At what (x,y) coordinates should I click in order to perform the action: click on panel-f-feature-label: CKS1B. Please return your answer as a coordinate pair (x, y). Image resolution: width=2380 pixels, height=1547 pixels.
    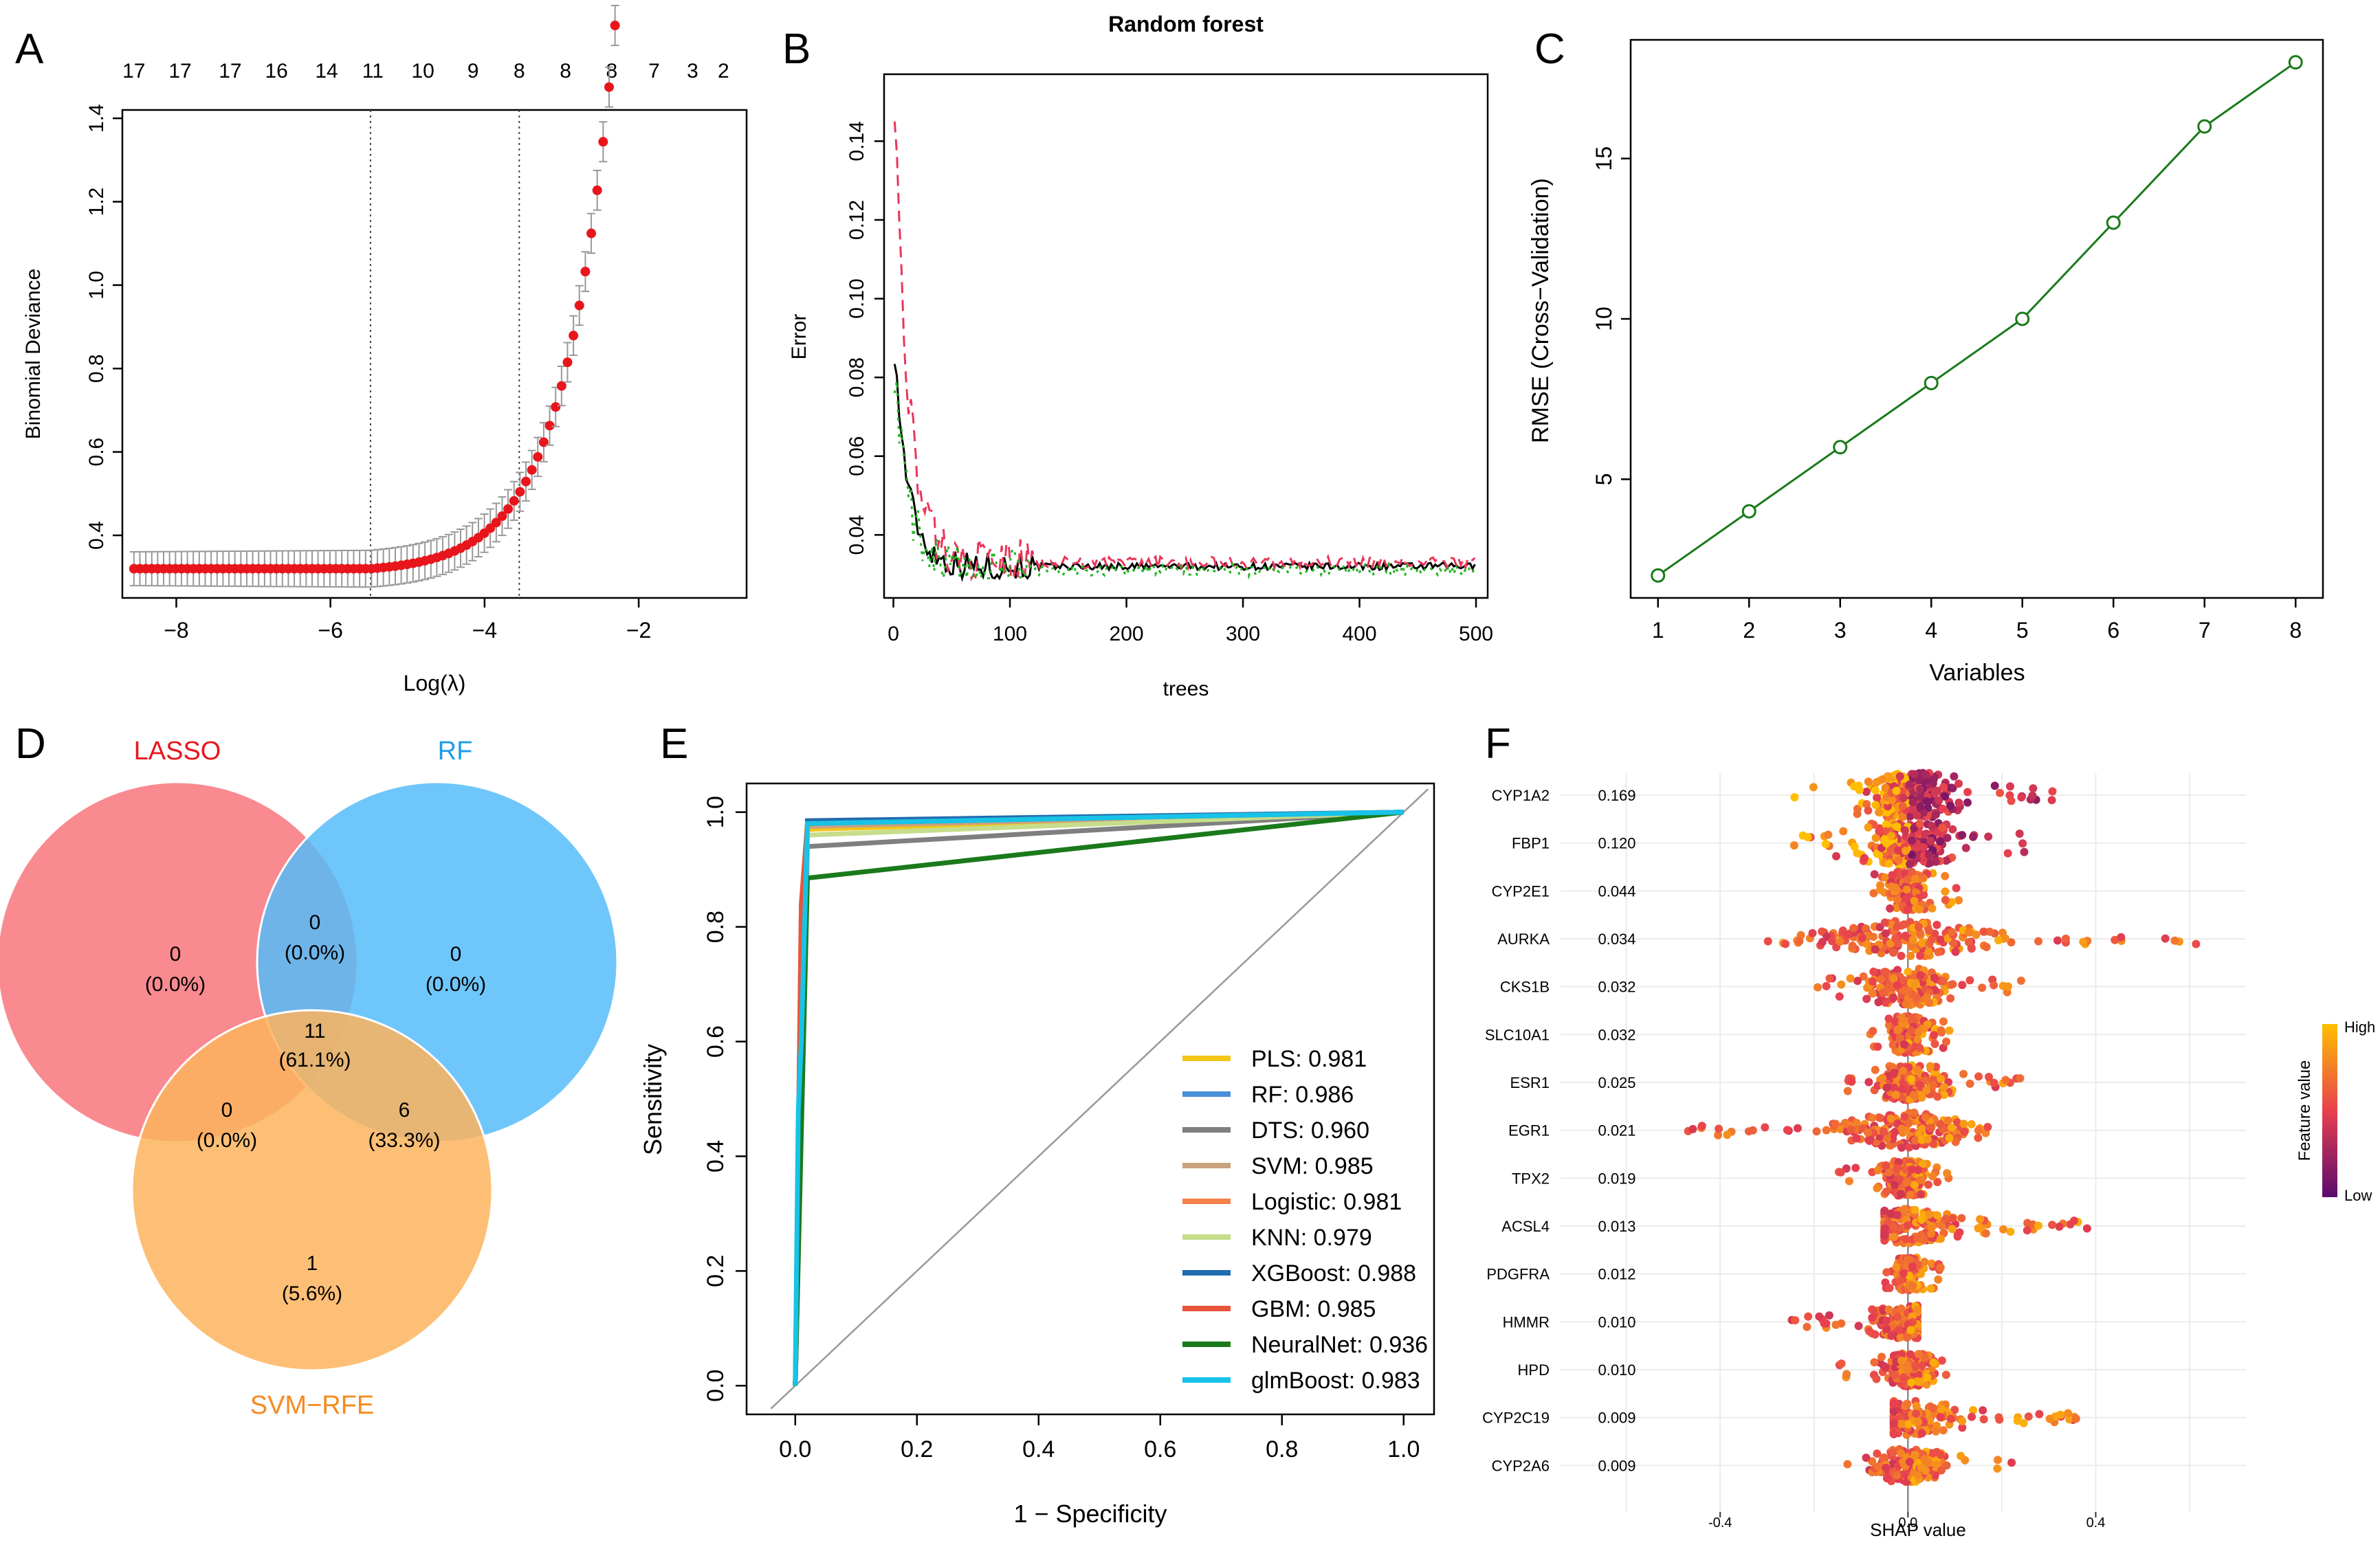
    Looking at the image, I should click on (1525, 987).